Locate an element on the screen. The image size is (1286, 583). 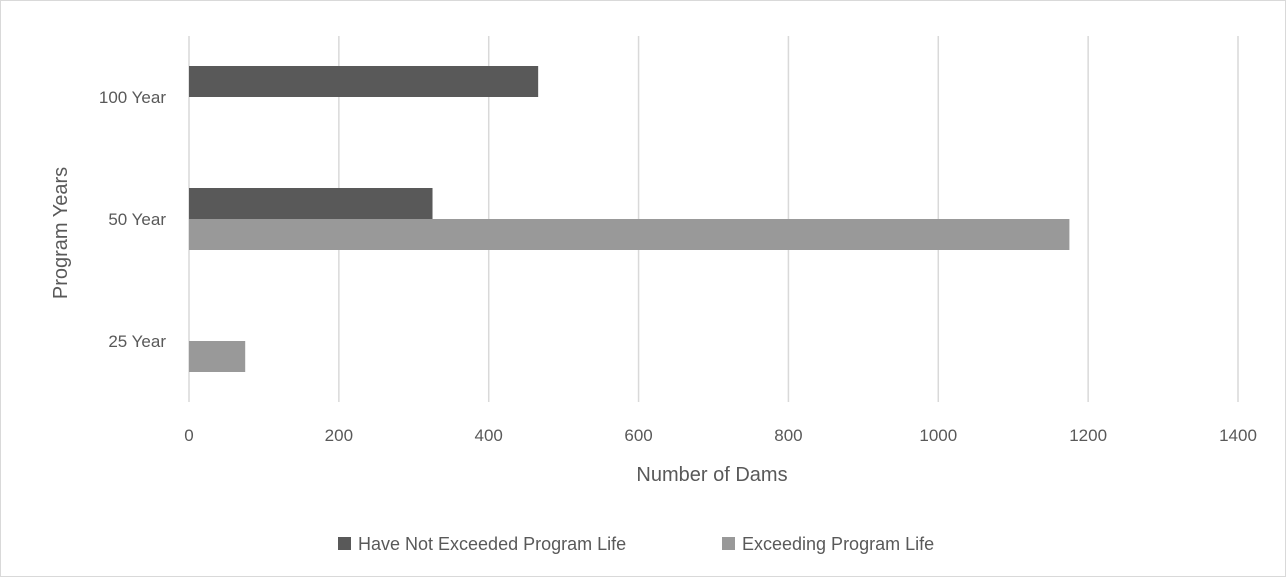
x-tick-label: 400 is located at coordinates (489, 435).